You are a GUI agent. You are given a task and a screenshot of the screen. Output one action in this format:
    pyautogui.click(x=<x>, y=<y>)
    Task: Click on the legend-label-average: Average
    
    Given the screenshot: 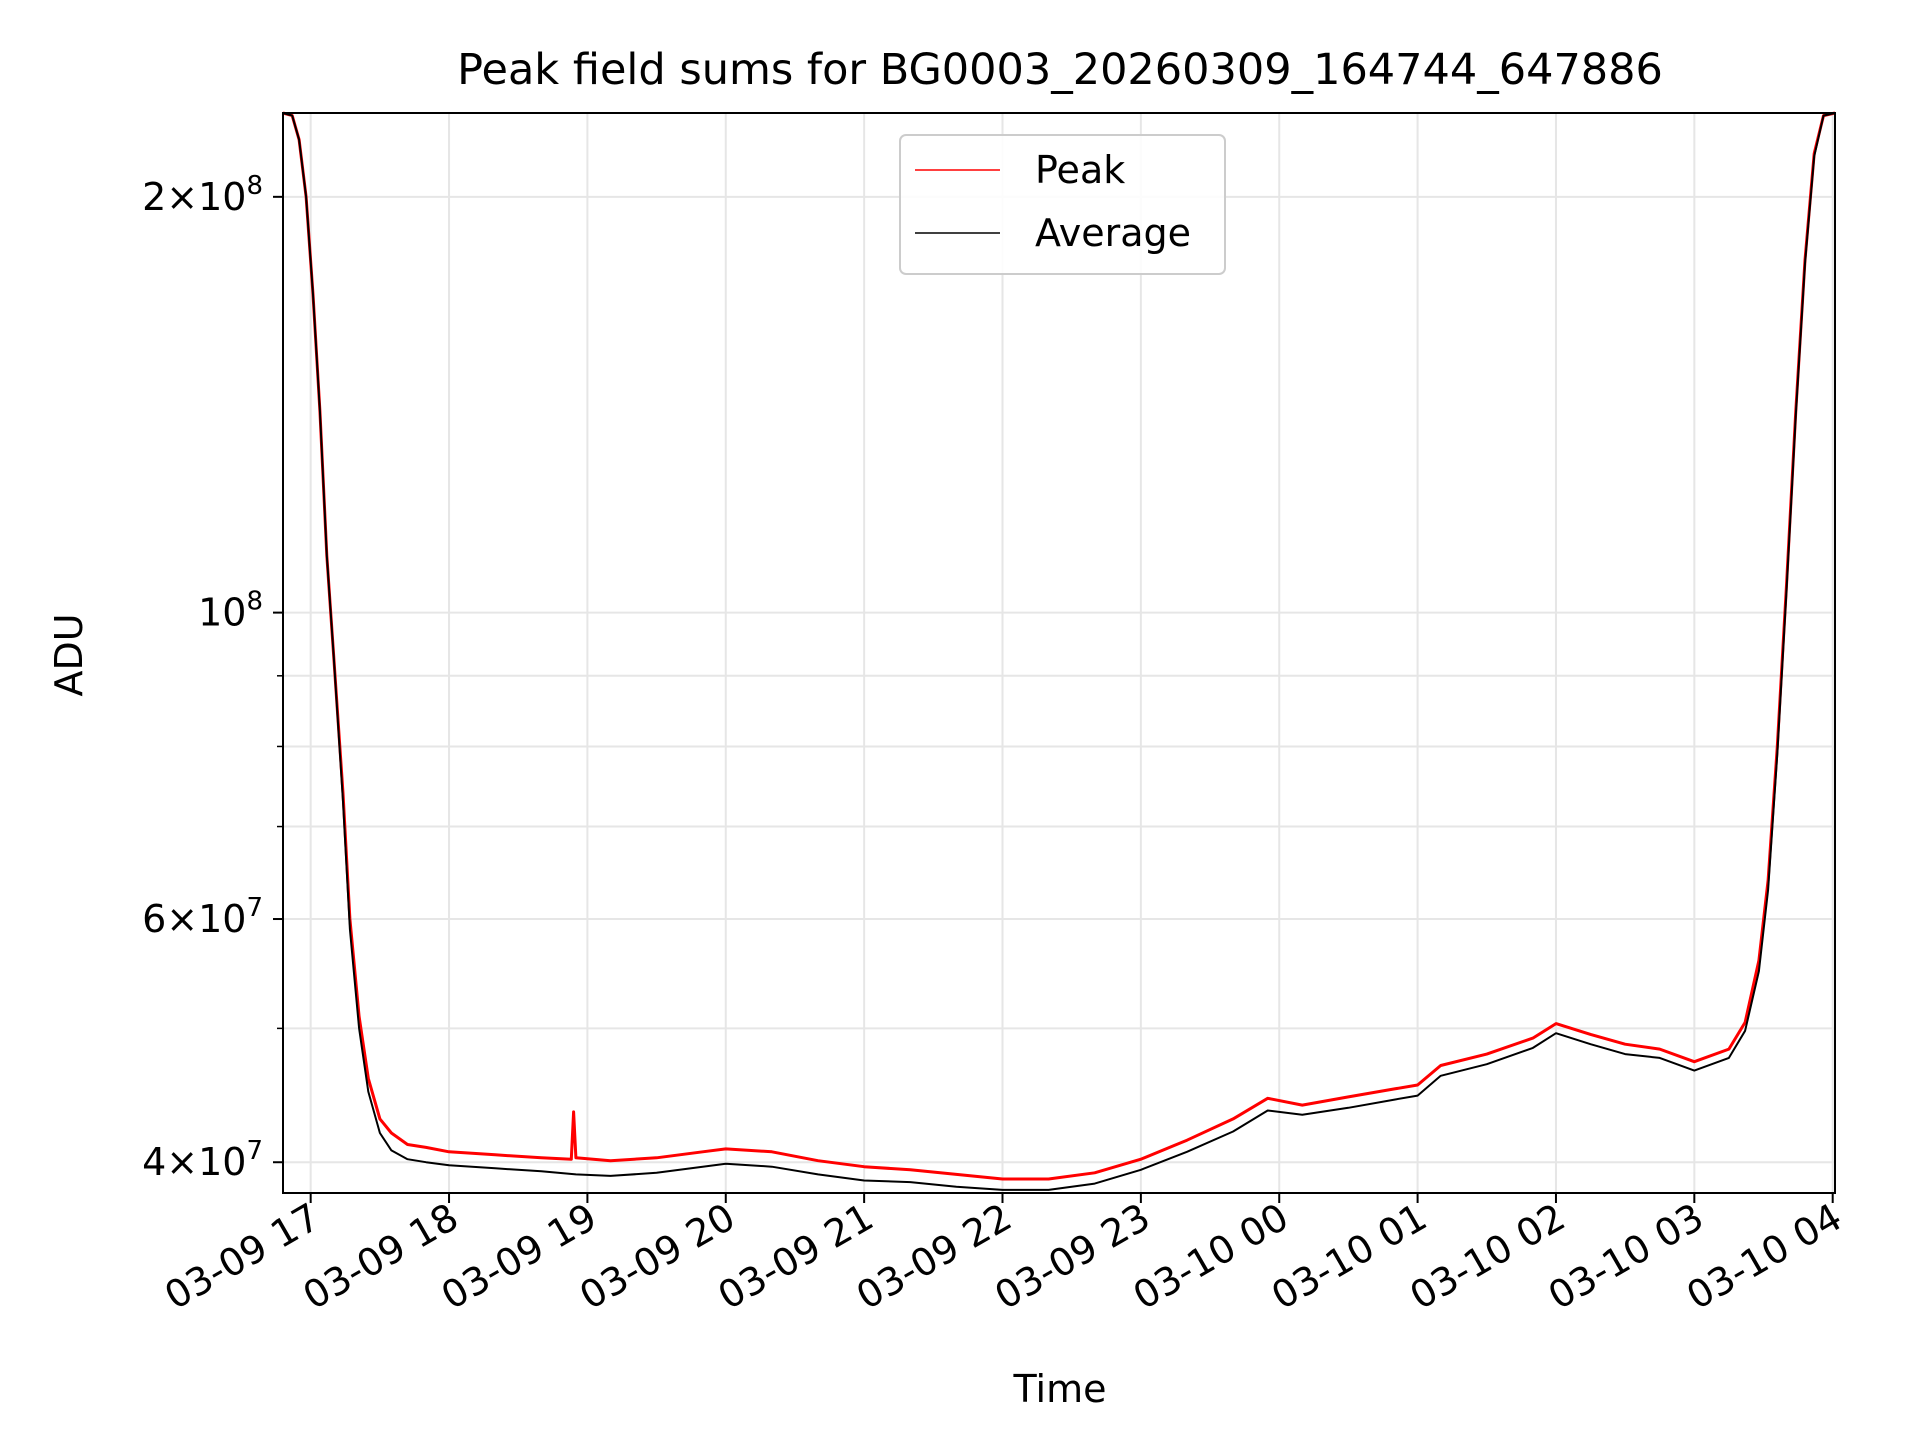 What is the action you would take?
    pyautogui.click(x=1113, y=233)
    